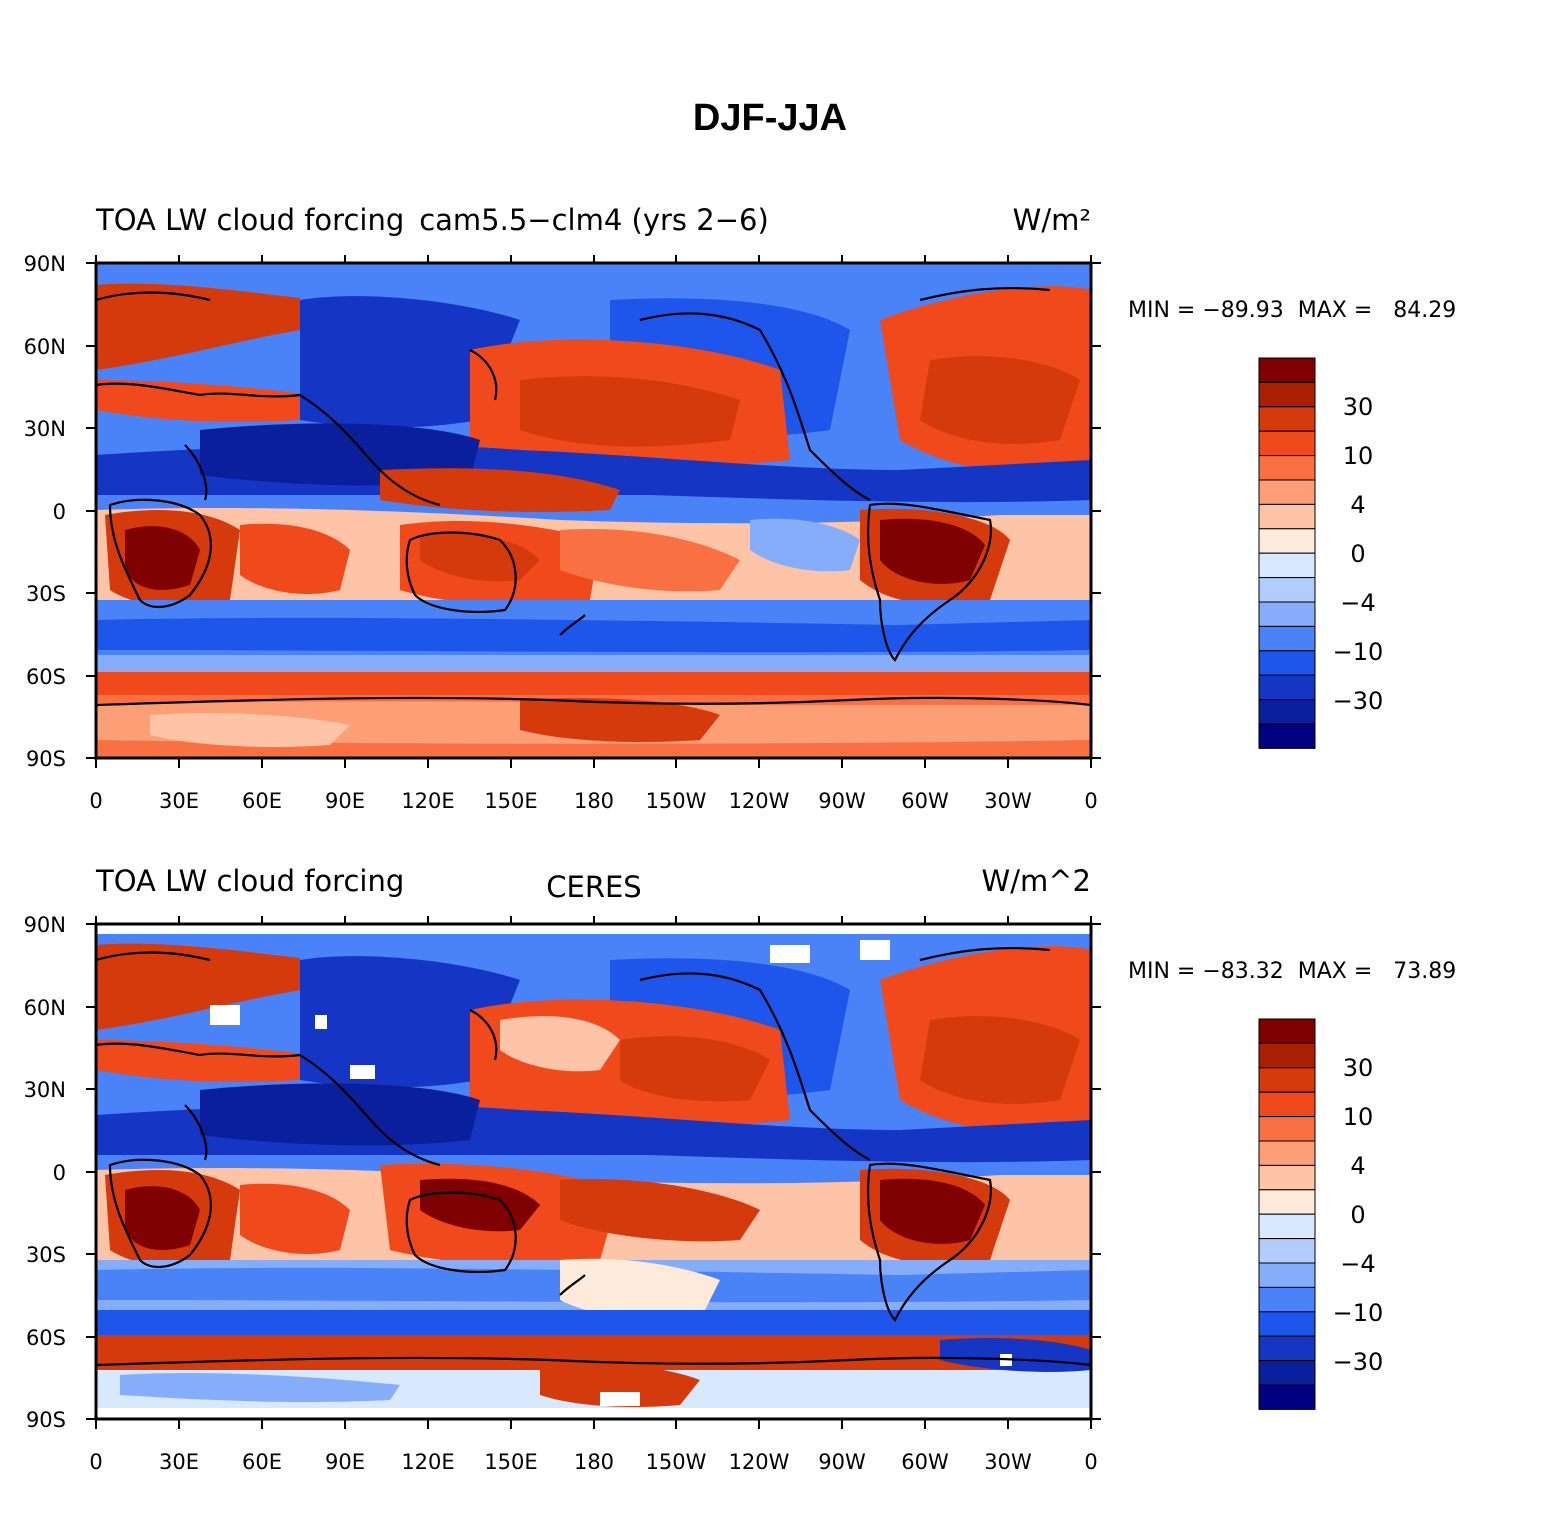  What do you see at coordinates (1358, 1117) in the screenshot?
I see `colorbar-tick-label: 10` at bounding box center [1358, 1117].